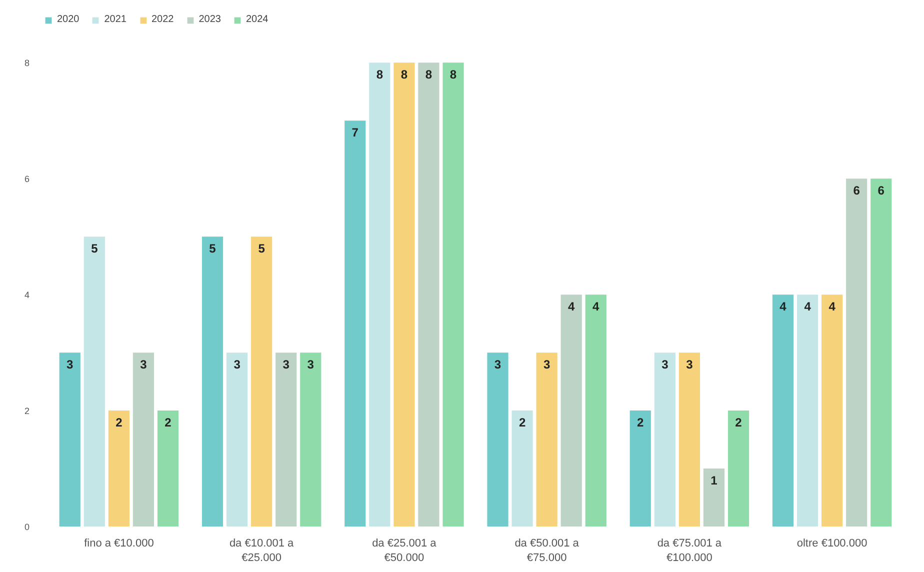 The width and height of the screenshot is (924, 572). I want to click on x-tick-label: da €75.001 a €100.000, so click(689, 551).